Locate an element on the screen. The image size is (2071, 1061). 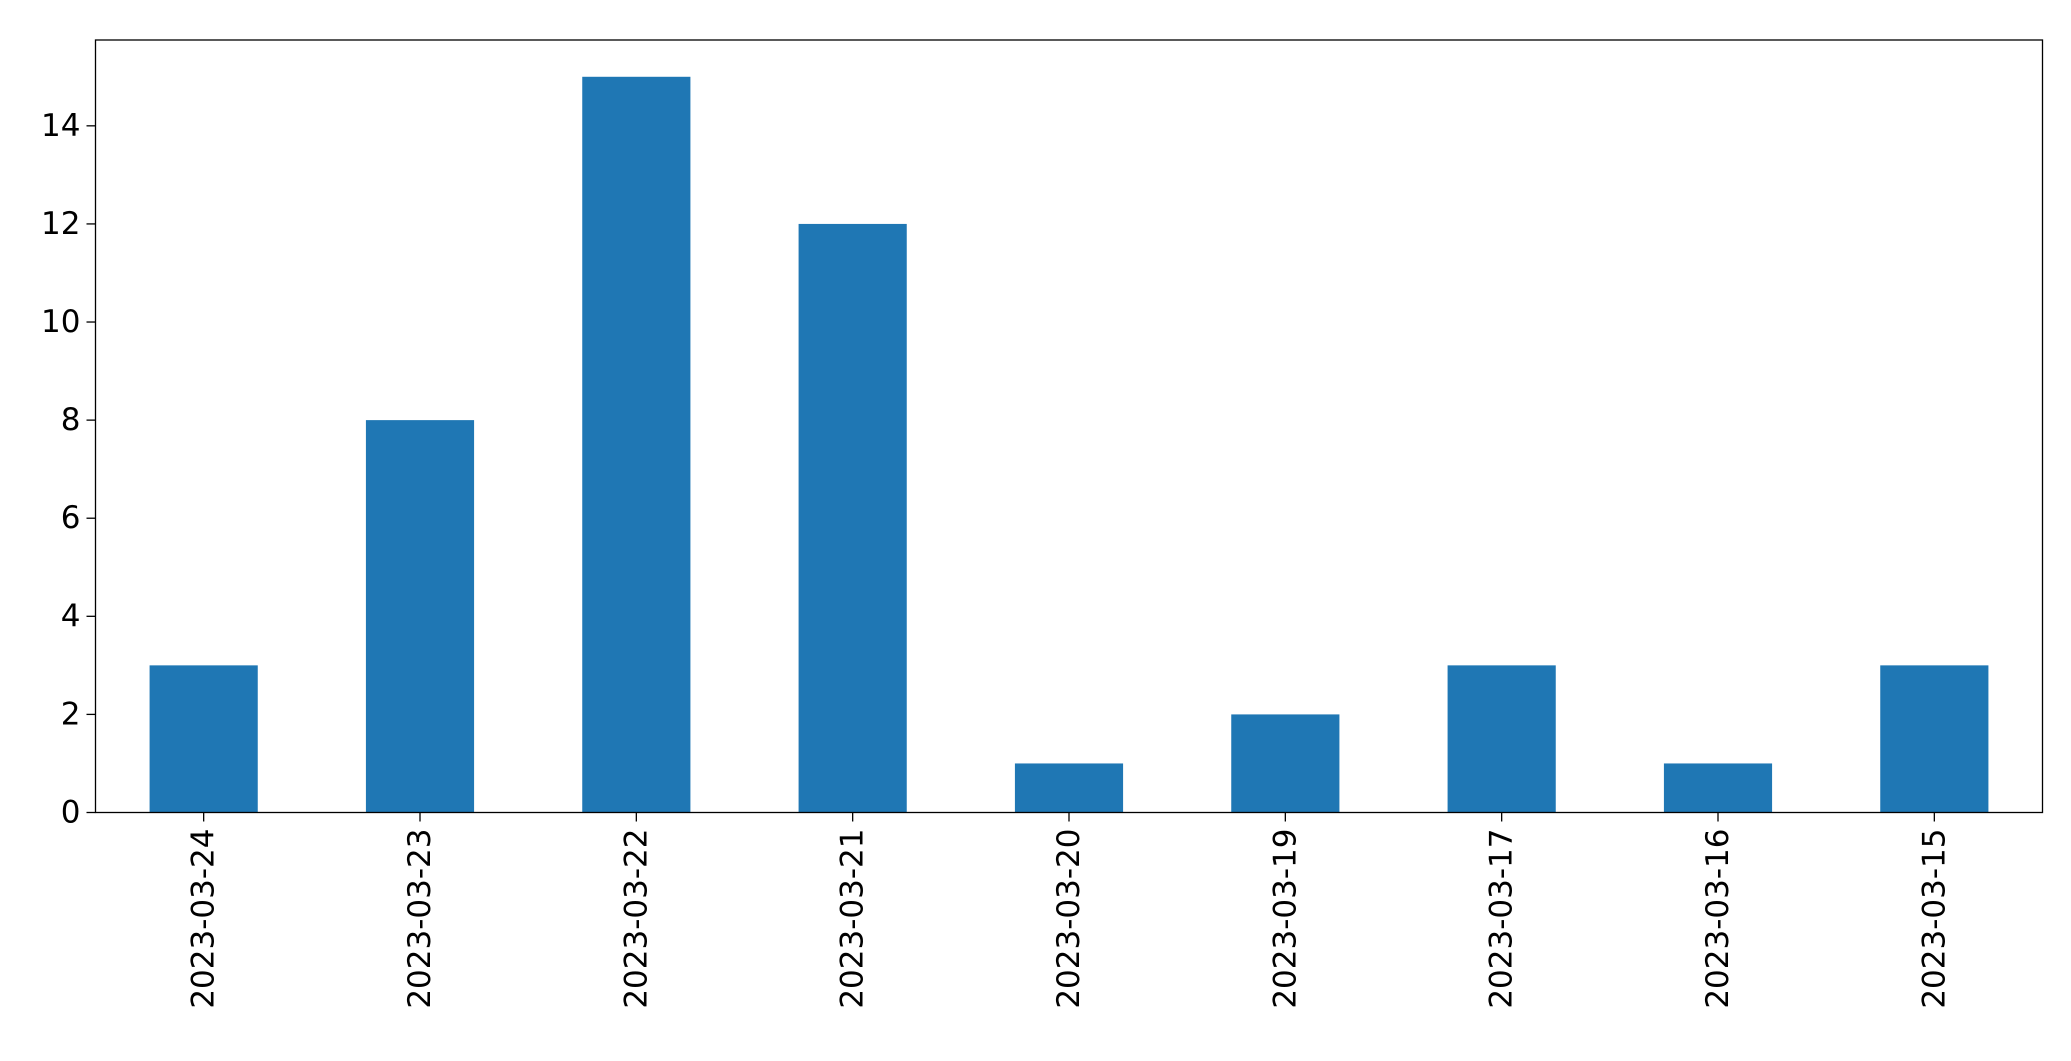
y-tick-label: 8 is located at coordinates (71, 420).